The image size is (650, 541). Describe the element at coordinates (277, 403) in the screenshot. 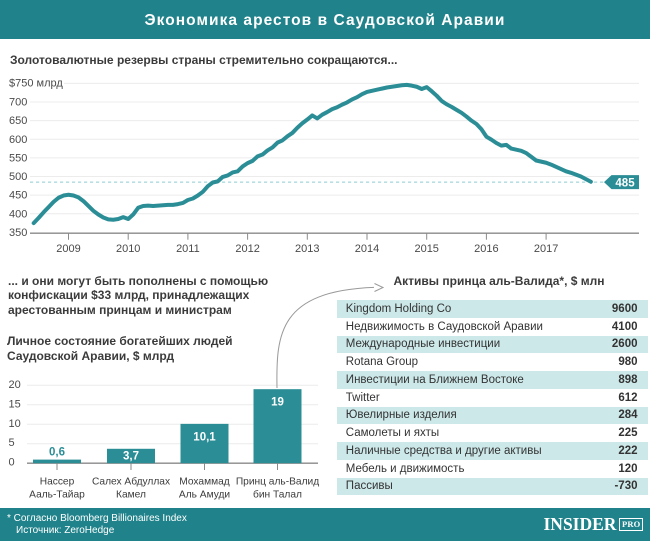

I see `svg-text: 19` at that location.